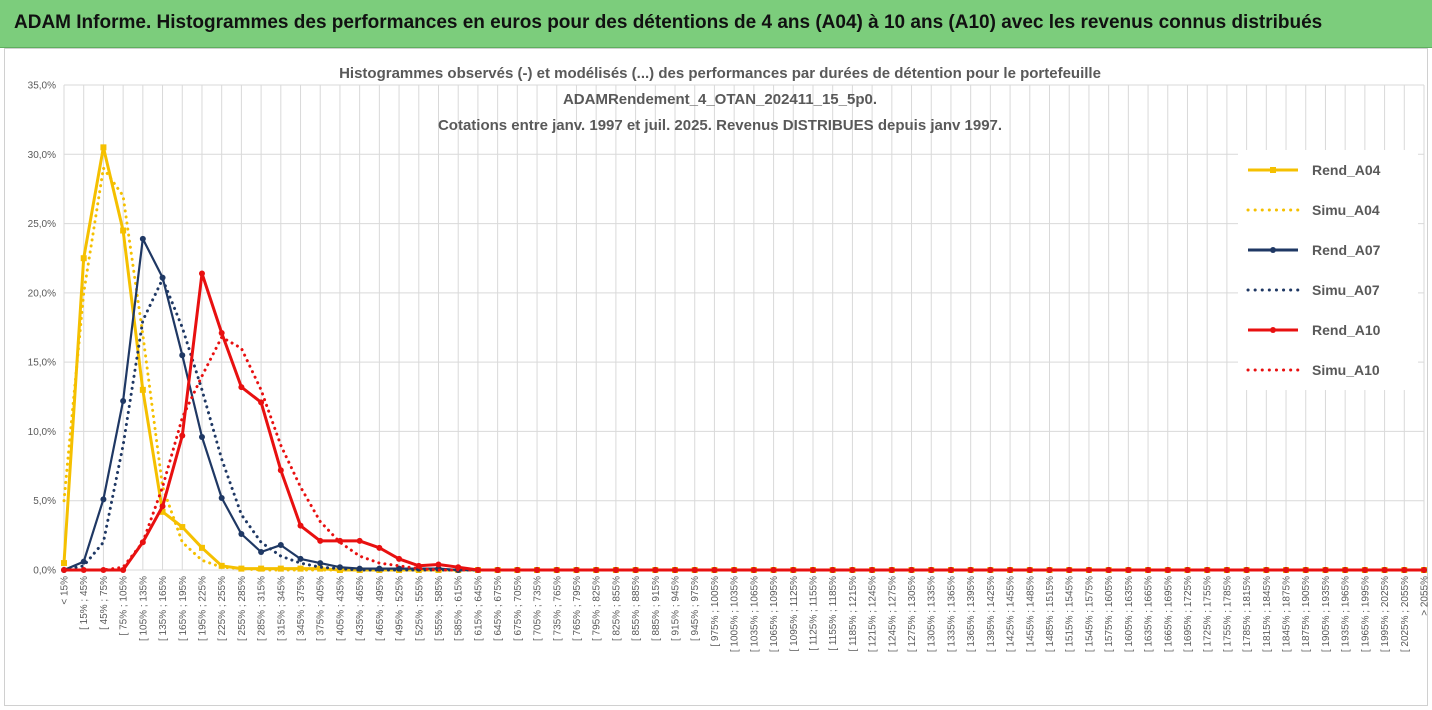 This screenshot has width=1432, height=710. I want to click on x-tick-label: [ 2025% ; 2055%, so click(1405, 614).